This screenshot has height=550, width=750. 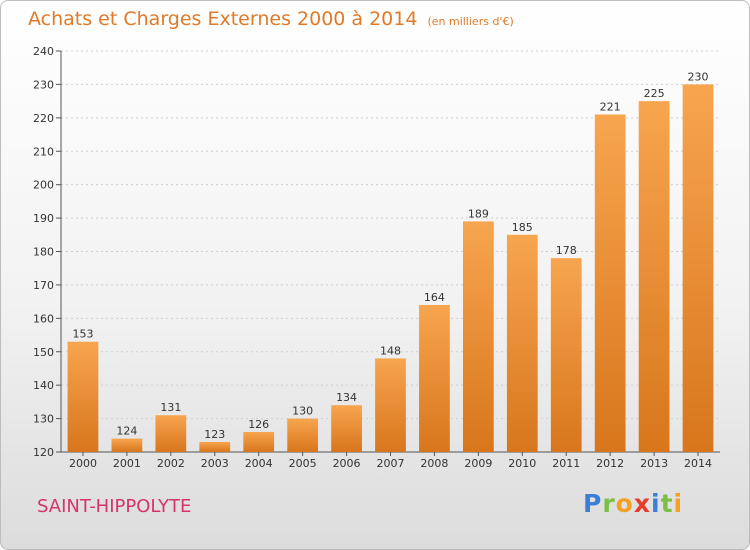 What do you see at coordinates (522, 463) in the screenshot?
I see `x-tick-label: 2010` at bounding box center [522, 463].